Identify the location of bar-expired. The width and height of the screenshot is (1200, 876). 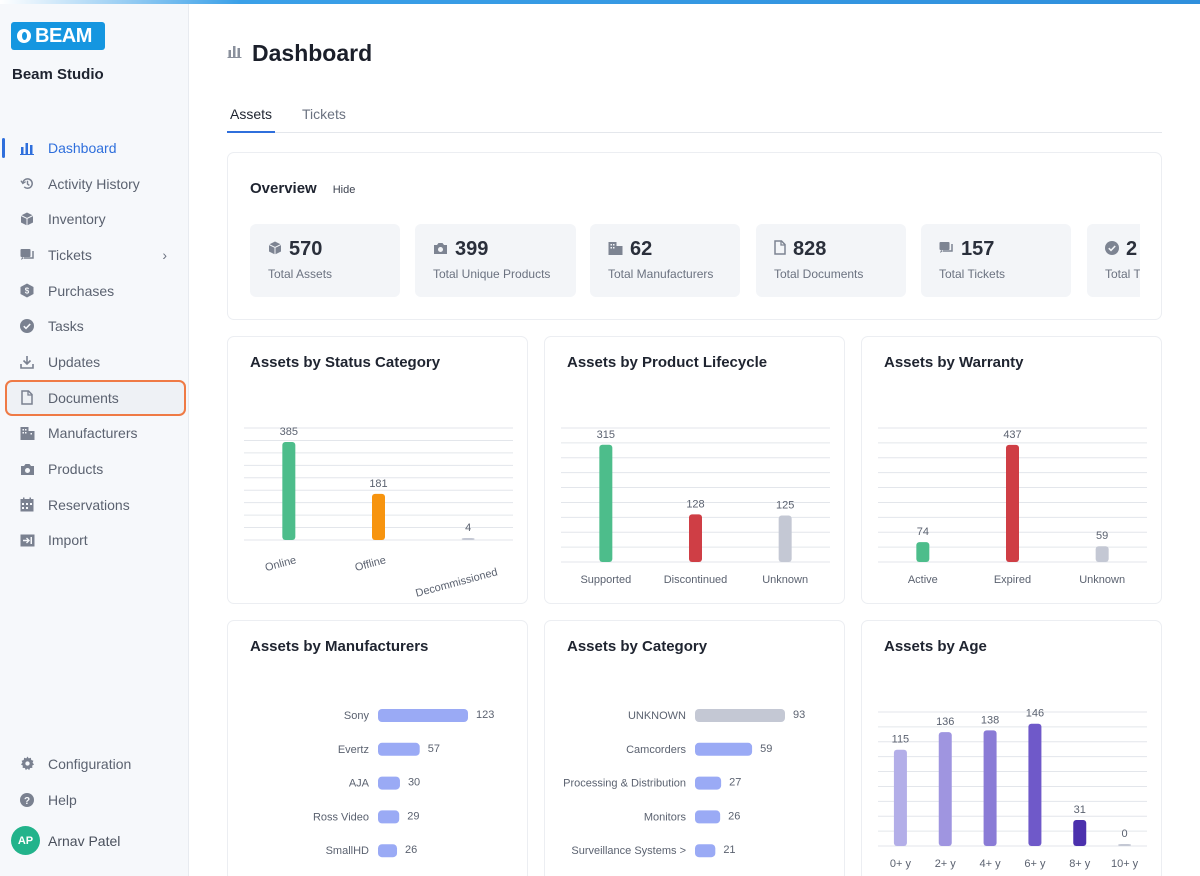
(1012, 503).